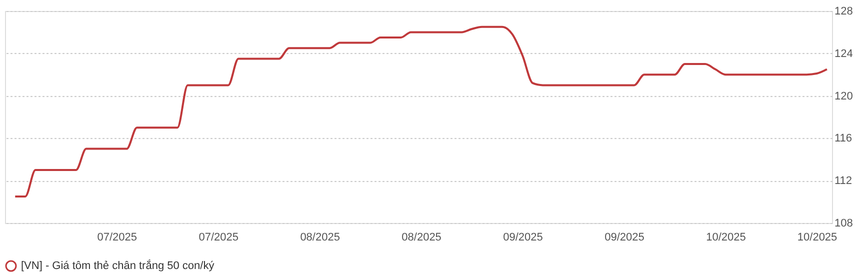 The height and width of the screenshot is (279, 858). What do you see at coordinates (843, 138) in the screenshot?
I see `y-tick-label: 116` at bounding box center [843, 138].